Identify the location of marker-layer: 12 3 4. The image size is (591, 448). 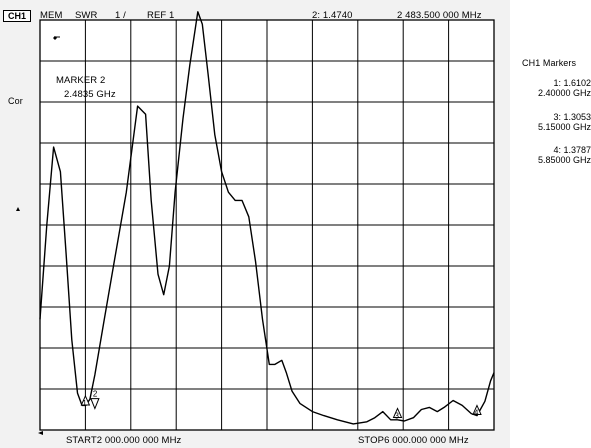
(281, 405).